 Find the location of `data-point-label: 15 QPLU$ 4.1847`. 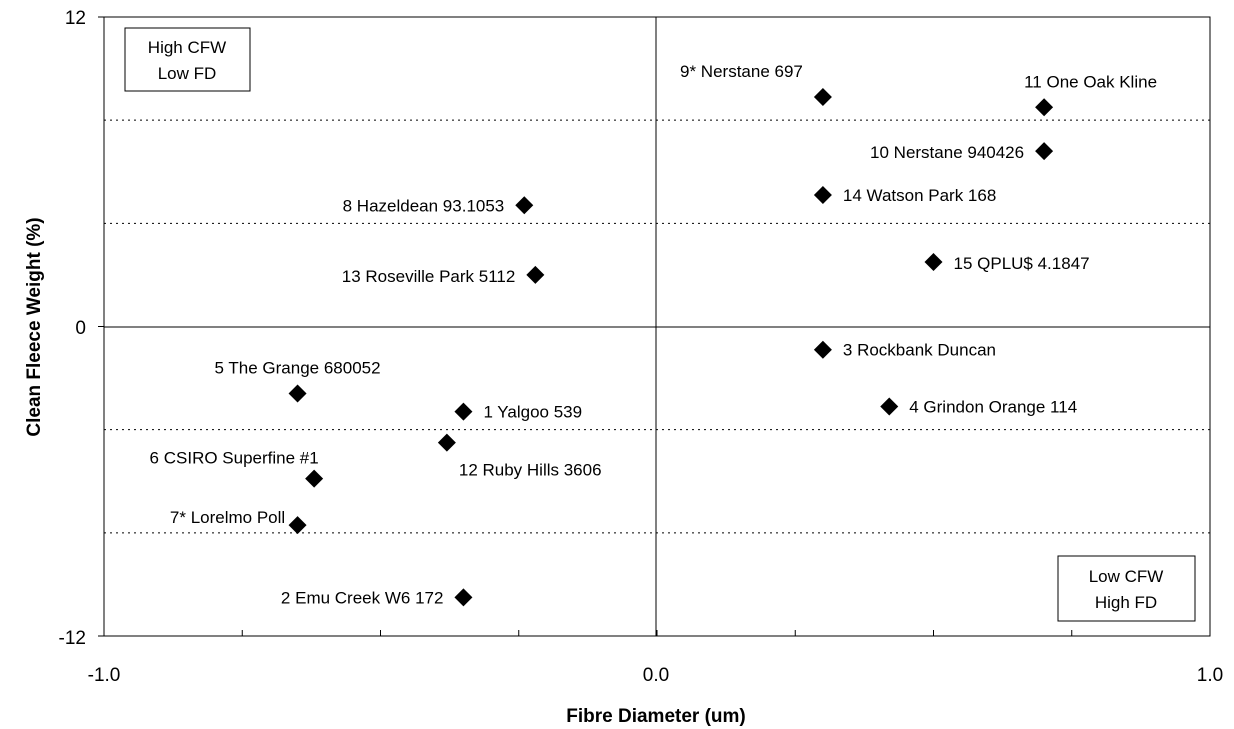

data-point-label: 15 QPLU$ 4.1847 is located at coordinates (1022, 263).